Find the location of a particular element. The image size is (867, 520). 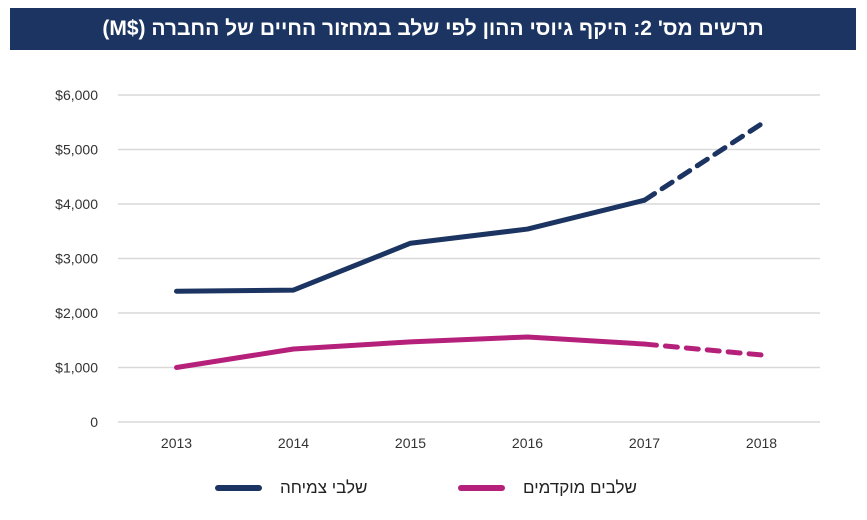

x-tick-label: 2018 is located at coordinates (761, 443).